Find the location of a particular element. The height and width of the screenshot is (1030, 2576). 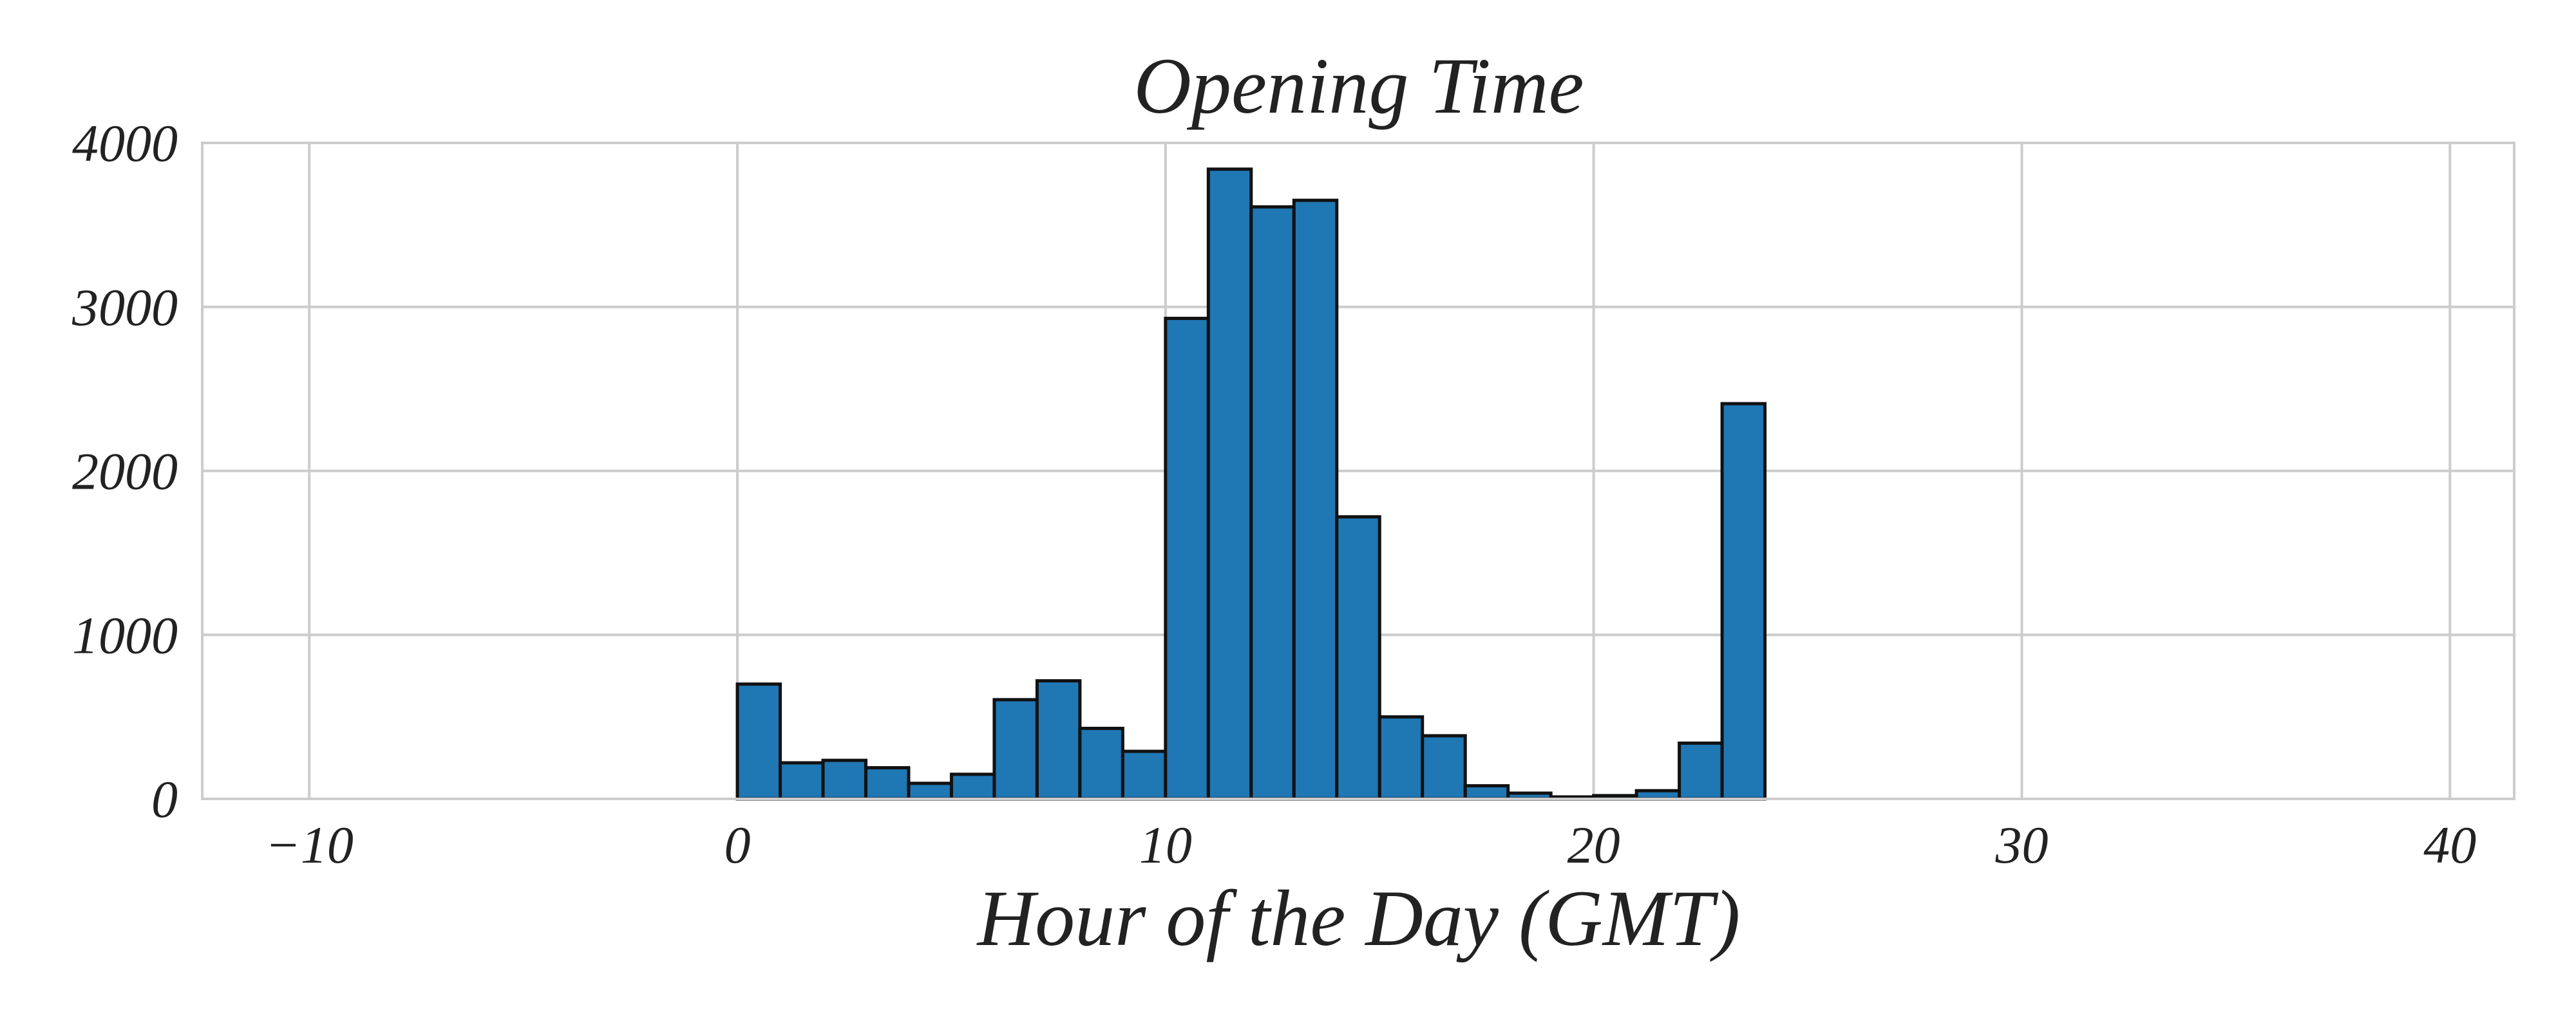

y-tick-label-3: 3000 is located at coordinates (124, 307).